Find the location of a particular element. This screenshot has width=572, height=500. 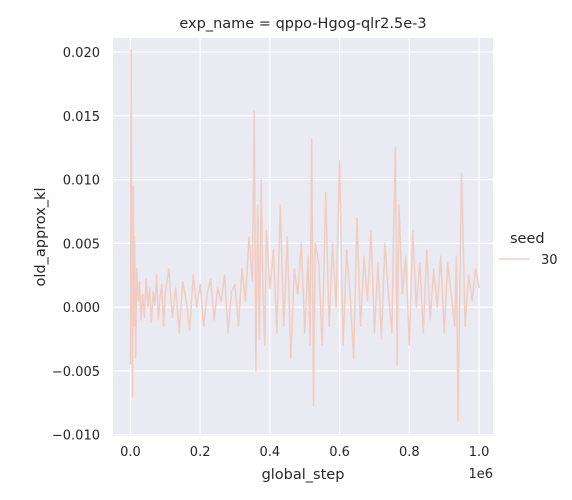

x-tick-label: 0.8 is located at coordinates (409, 452).